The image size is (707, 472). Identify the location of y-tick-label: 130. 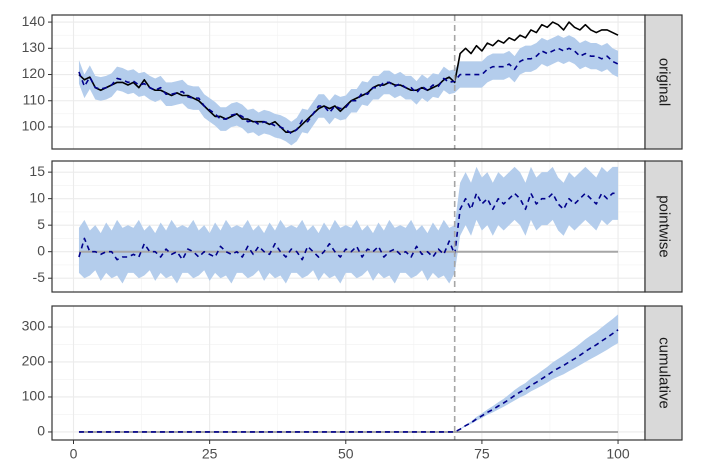
(34, 47).